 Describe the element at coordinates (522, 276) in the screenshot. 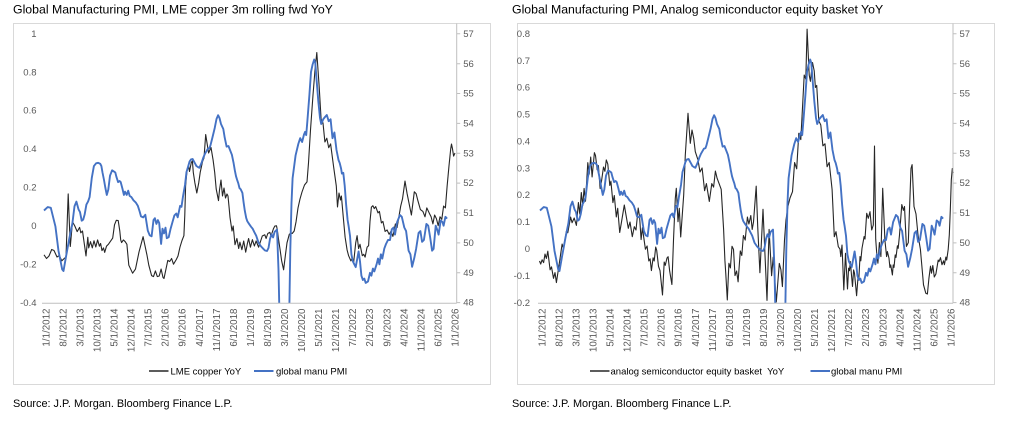

I see `svg-text: -0.1` at that location.